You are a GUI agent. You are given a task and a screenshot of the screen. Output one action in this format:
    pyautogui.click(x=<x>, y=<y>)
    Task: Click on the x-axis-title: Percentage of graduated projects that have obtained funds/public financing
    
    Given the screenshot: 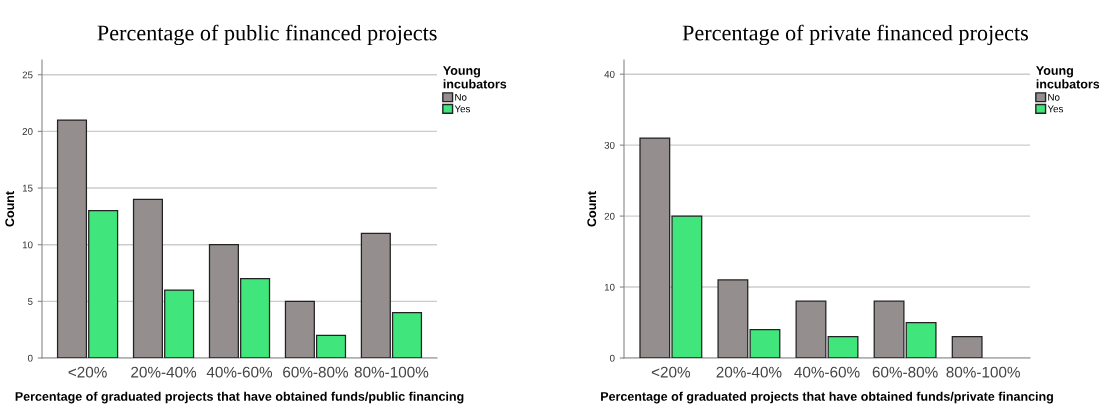 What is the action you would take?
    pyautogui.click(x=239, y=397)
    